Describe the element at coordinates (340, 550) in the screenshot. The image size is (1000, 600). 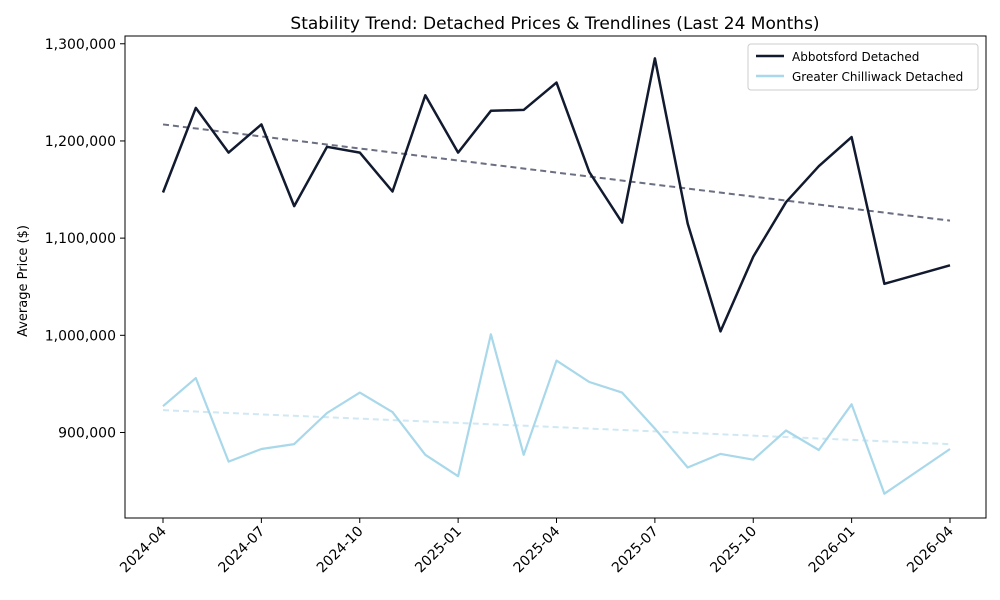
I see `x-tick-label: 2024-10` at that location.